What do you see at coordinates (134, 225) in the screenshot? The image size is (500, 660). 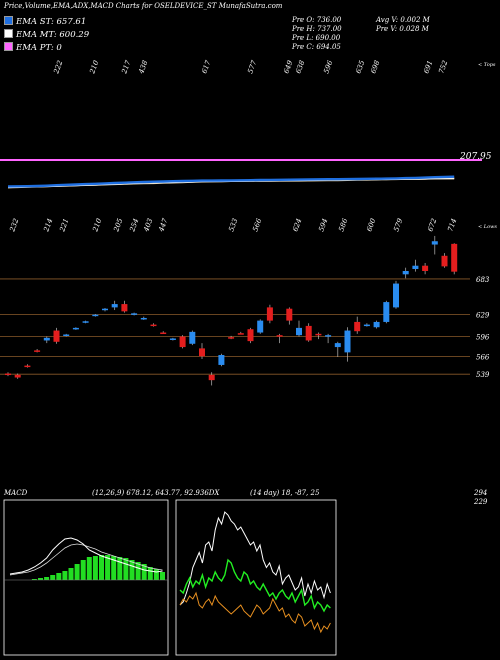 I see `bottom-tick-label: 254` at bounding box center [134, 225].